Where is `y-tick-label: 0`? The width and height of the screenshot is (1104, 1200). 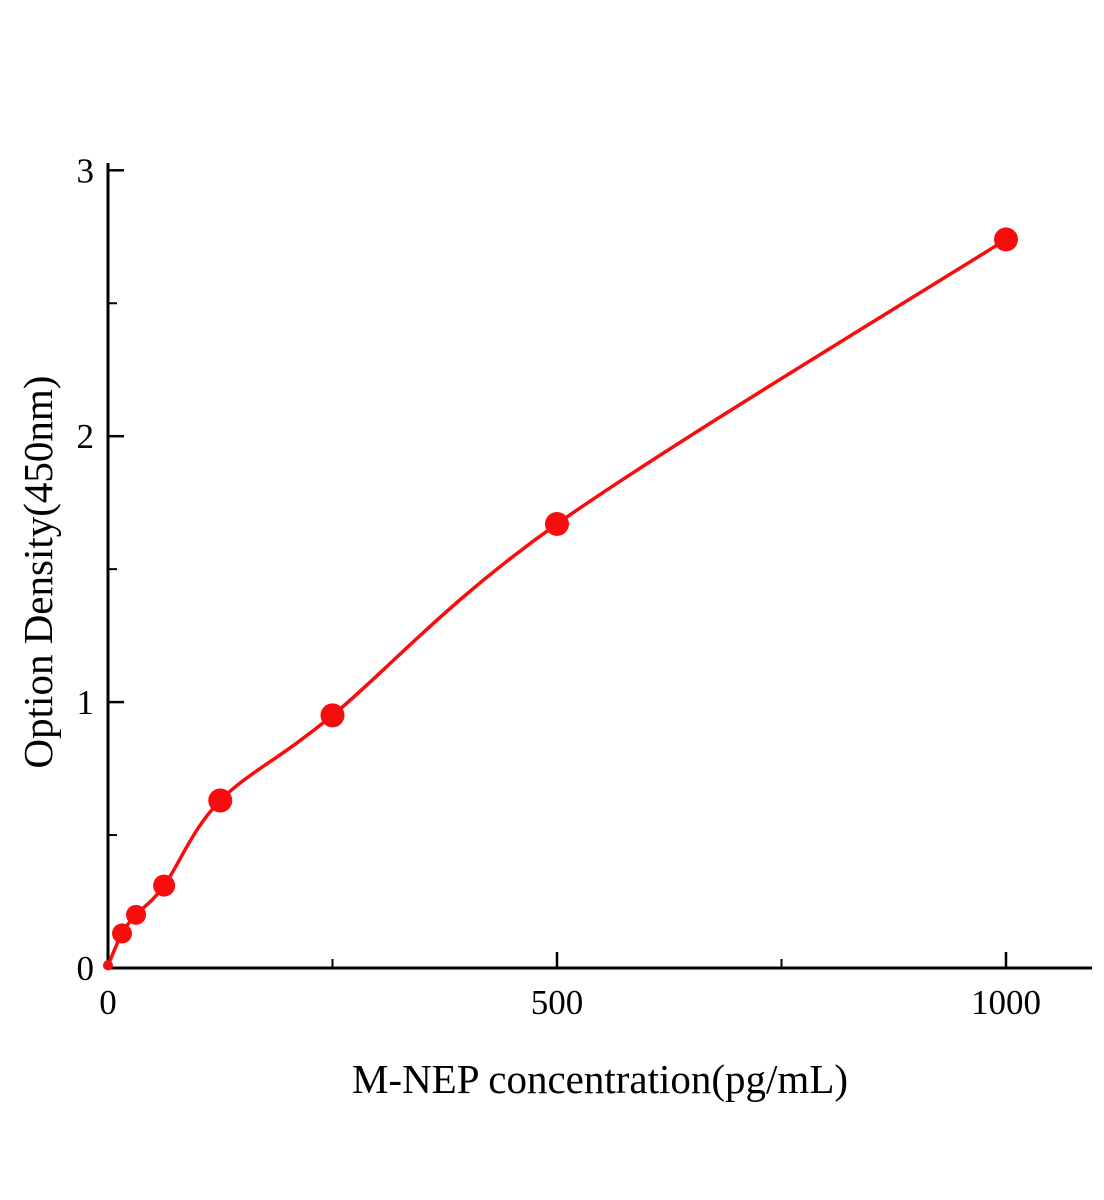 y-tick-label: 0 is located at coordinates (86, 968).